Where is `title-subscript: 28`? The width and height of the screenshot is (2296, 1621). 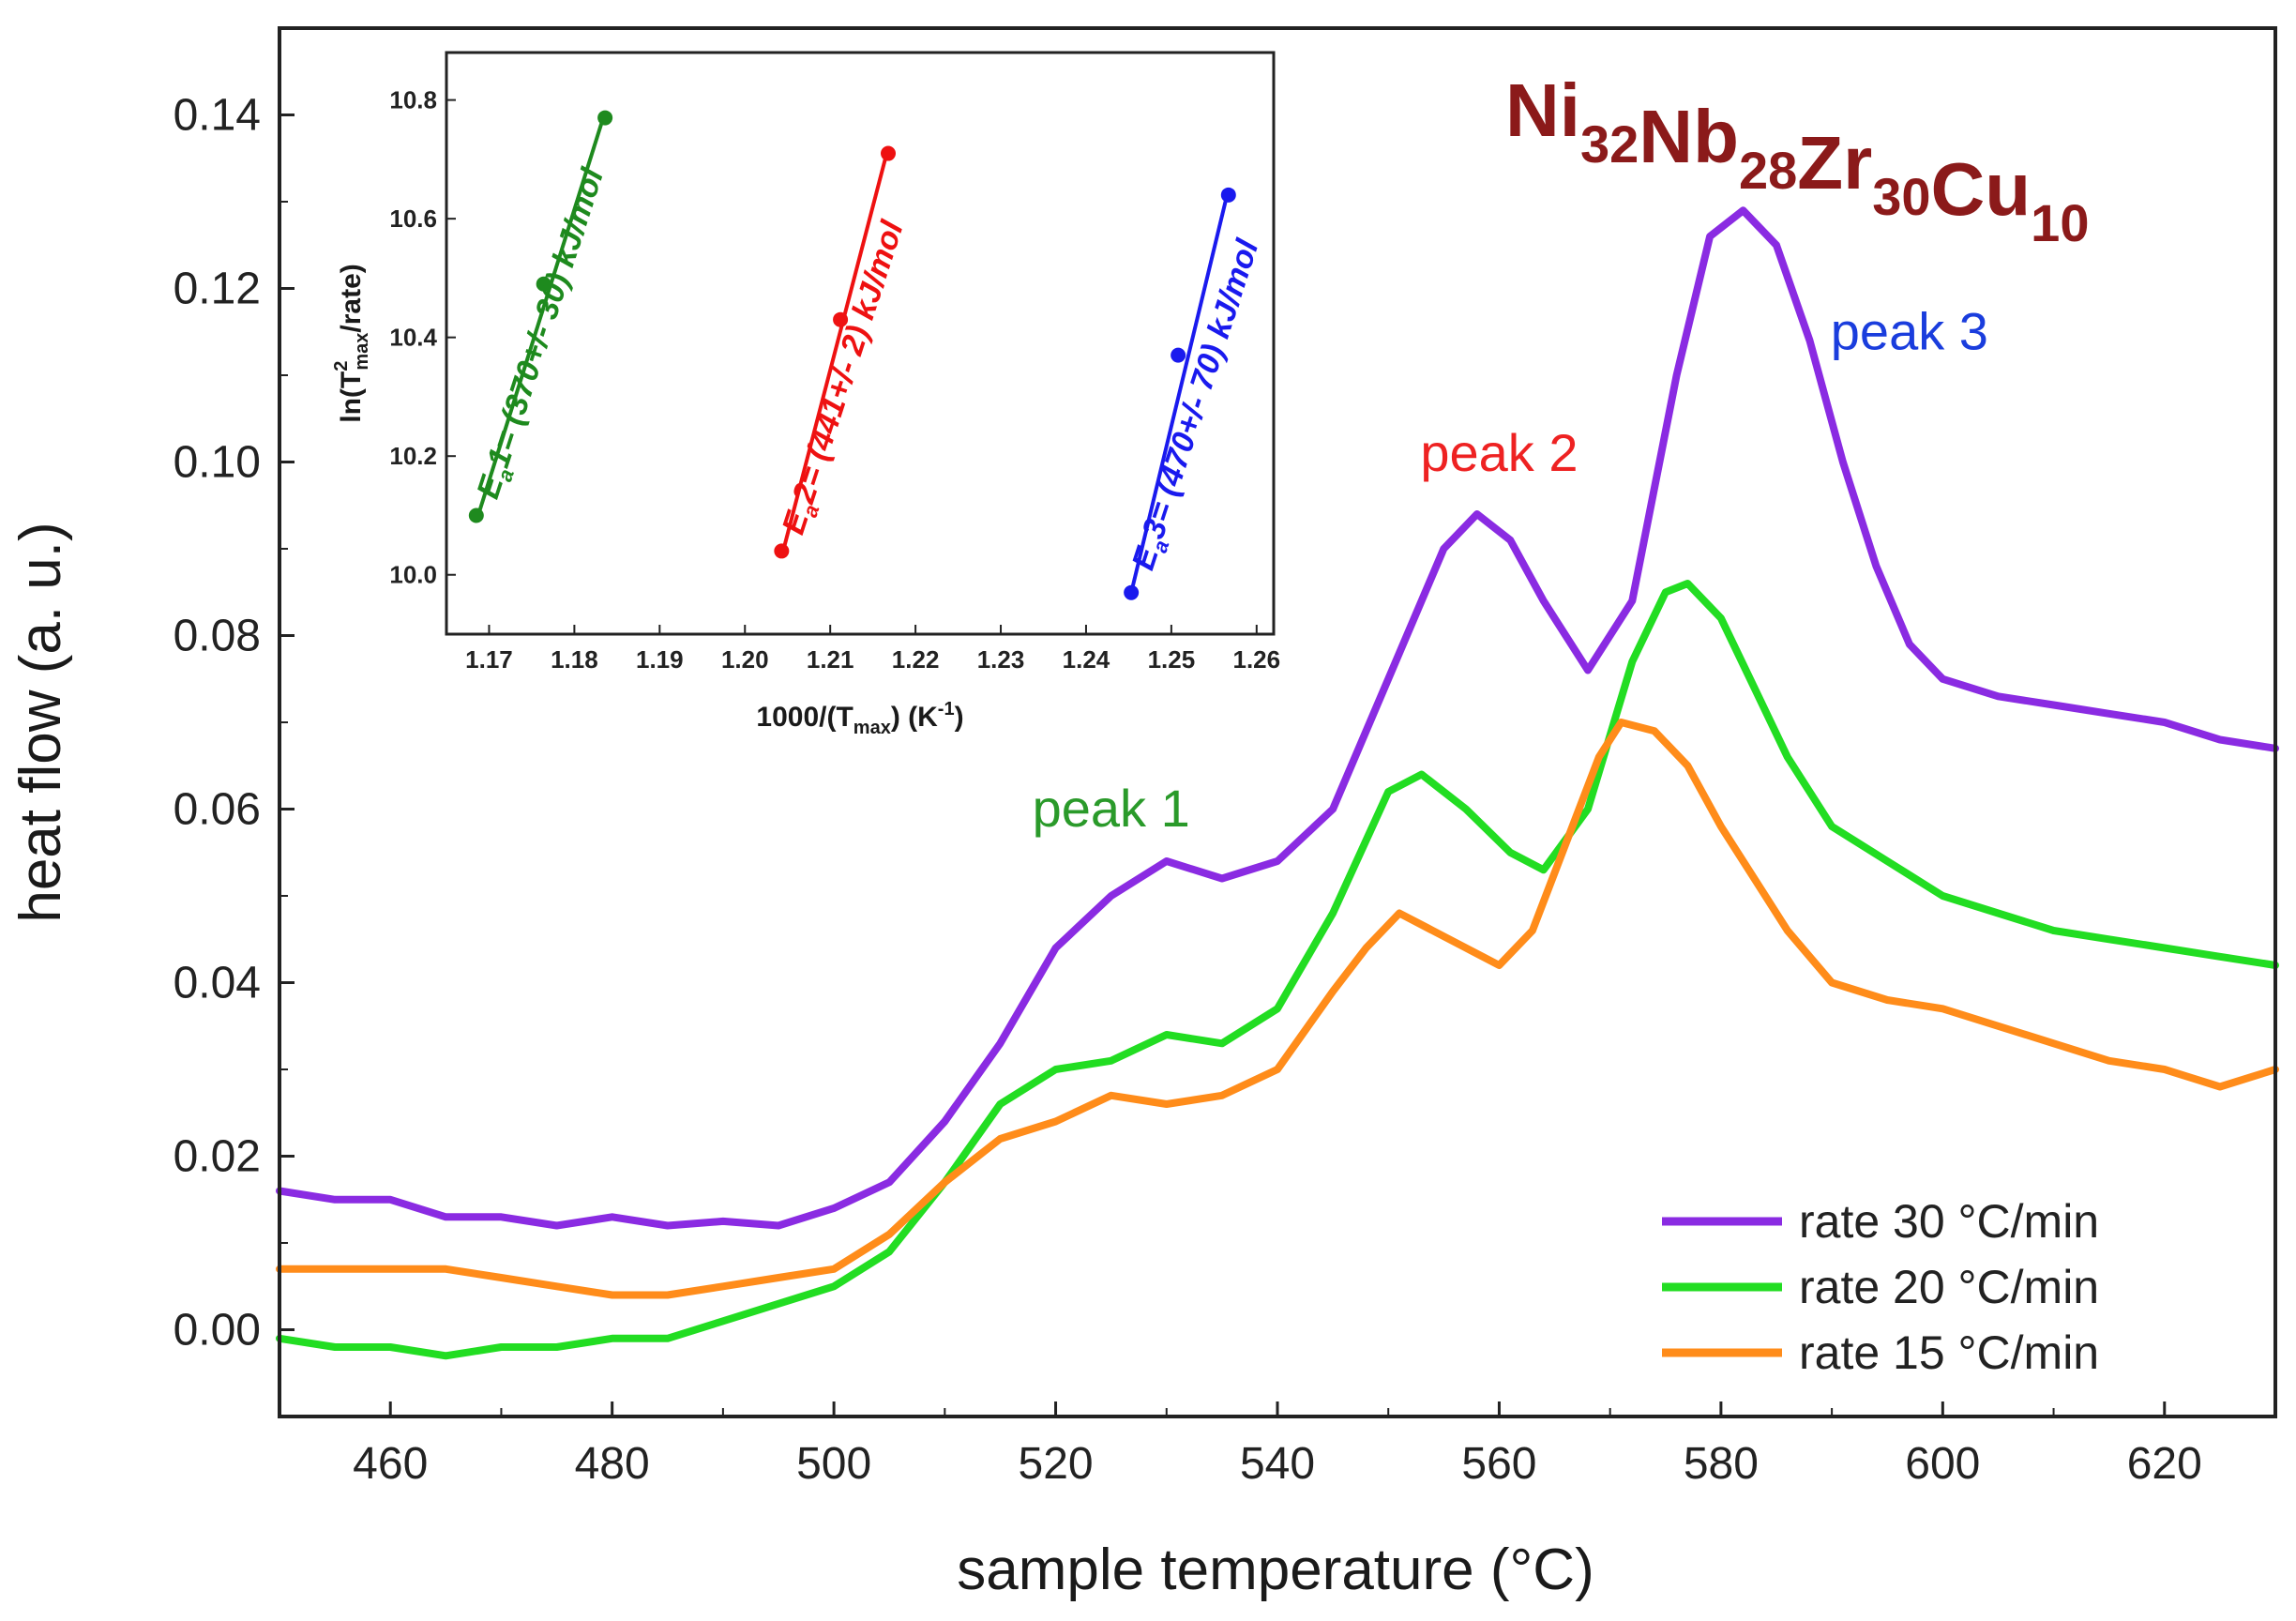 title-subscript: 28 is located at coordinates (1768, 170).